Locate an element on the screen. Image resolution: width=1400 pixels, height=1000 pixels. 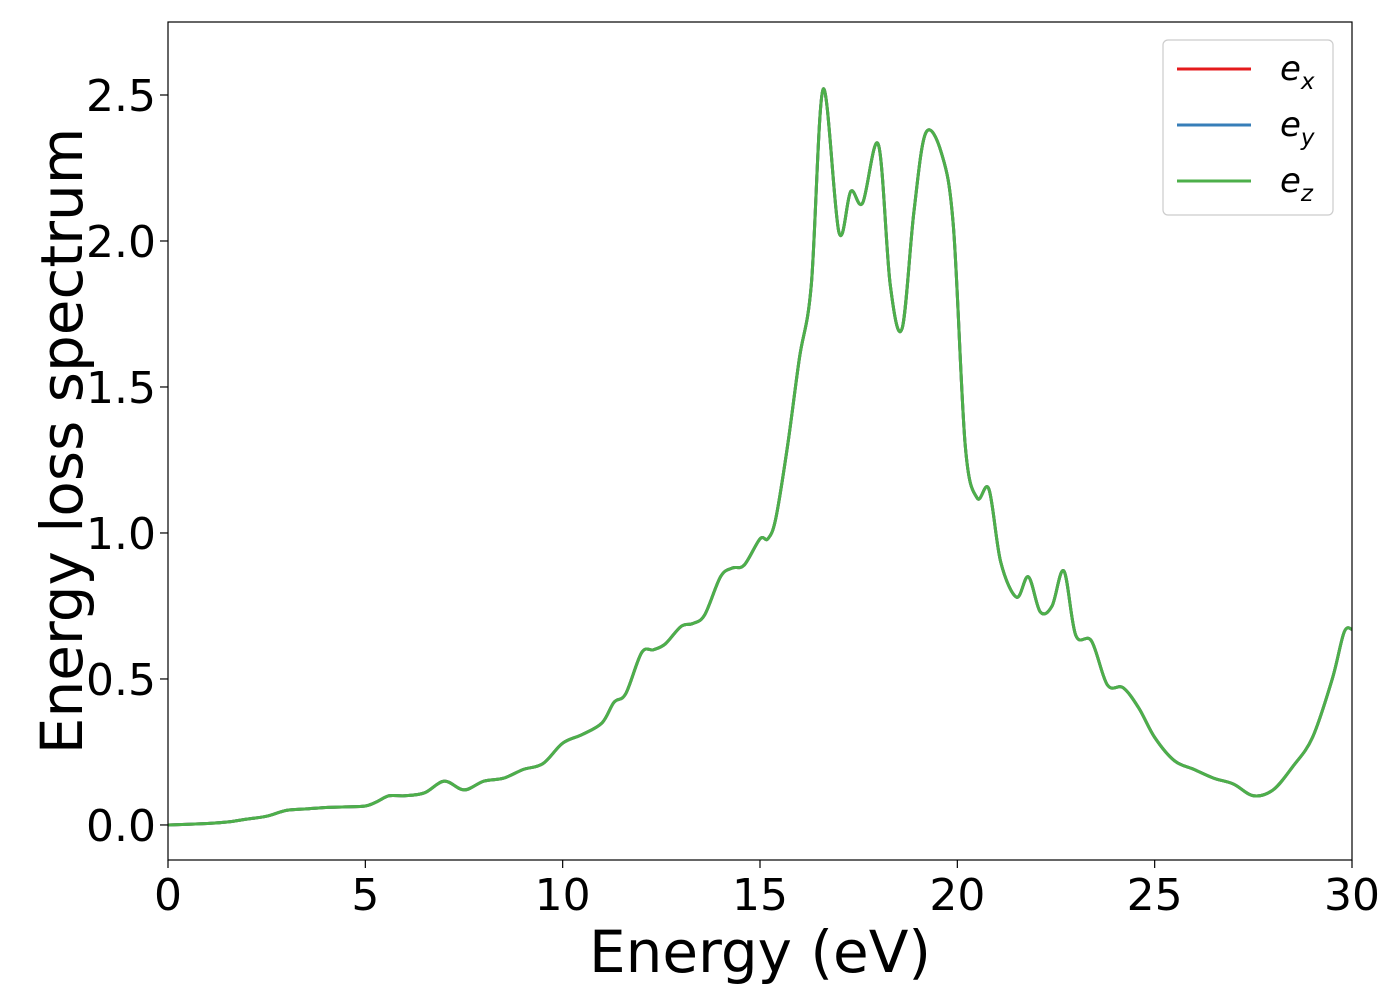
legend-item-y: ey is located at coordinates (1246, 128).